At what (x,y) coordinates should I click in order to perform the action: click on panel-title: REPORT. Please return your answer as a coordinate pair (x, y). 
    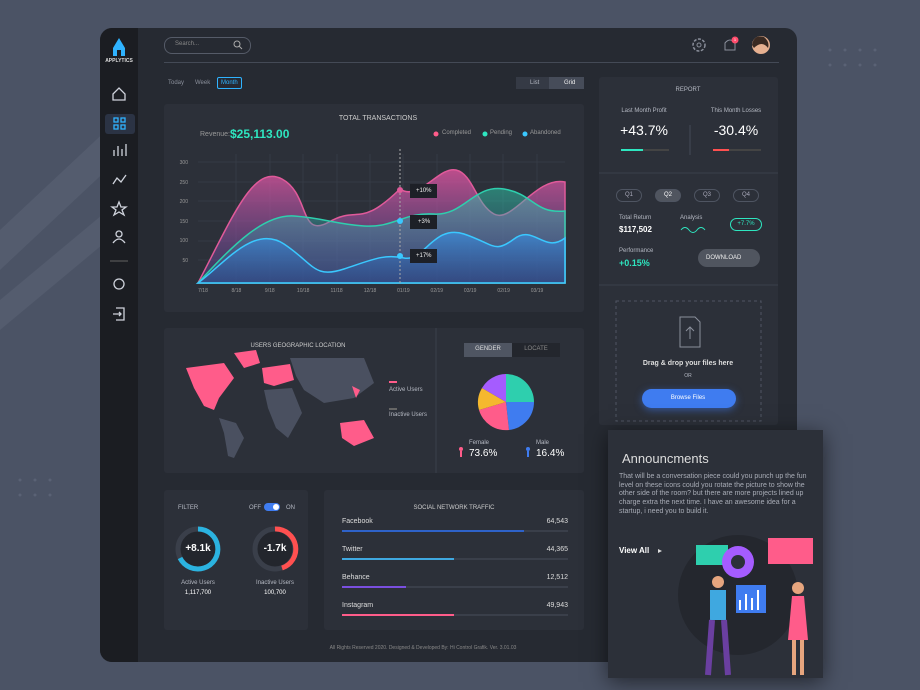
    Looking at the image, I should click on (688, 90).